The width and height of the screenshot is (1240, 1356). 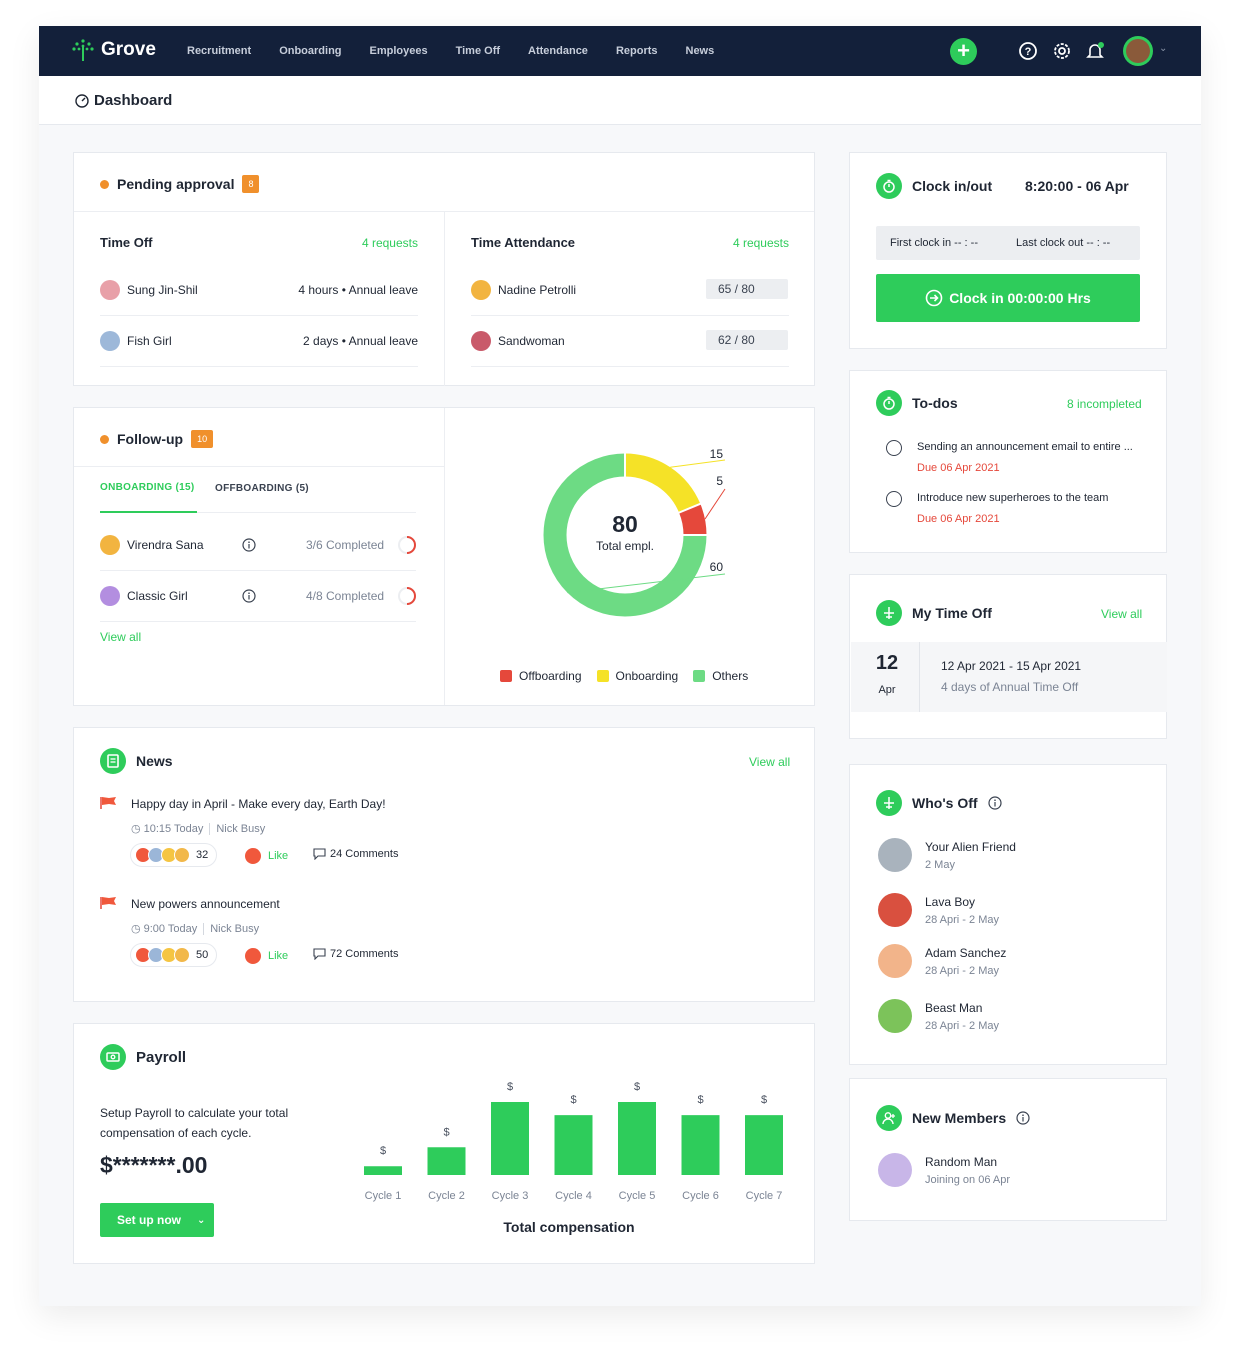 What do you see at coordinates (133, 100) in the screenshot?
I see `page-title-text: Dashboard` at bounding box center [133, 100].